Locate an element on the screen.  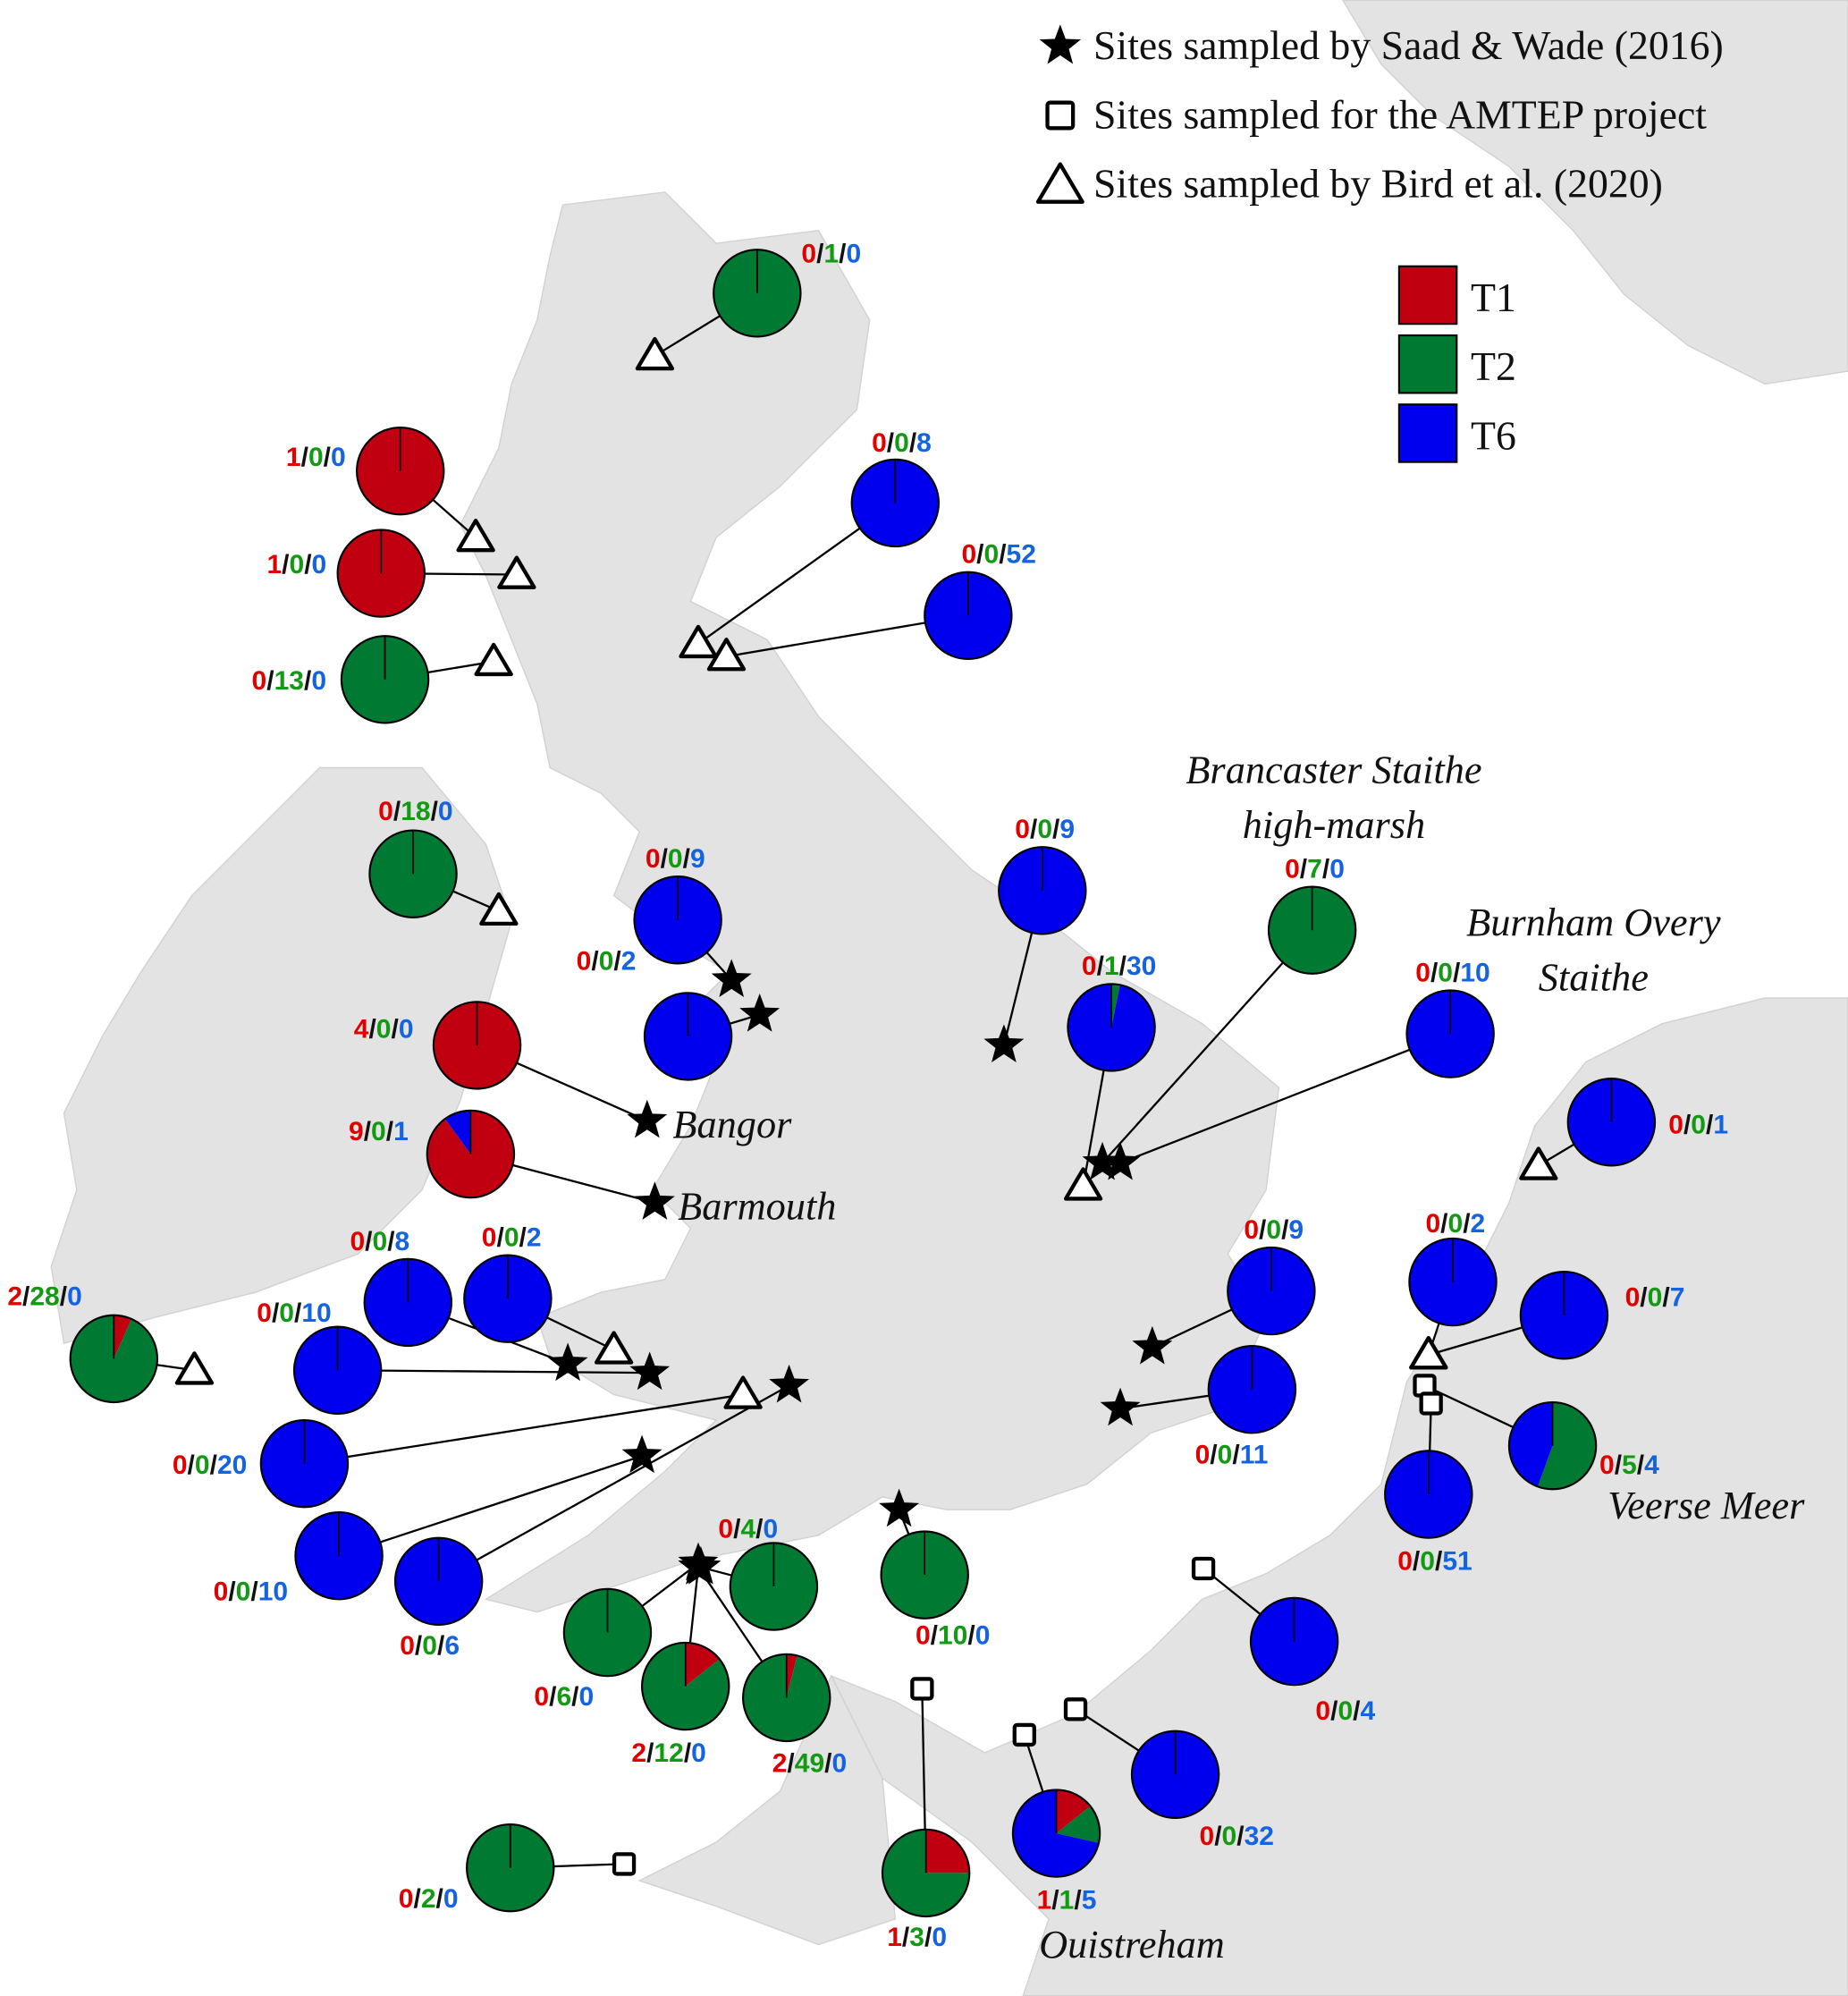
count-label: 0/5/4 is located at coordinates (1629, 1465).